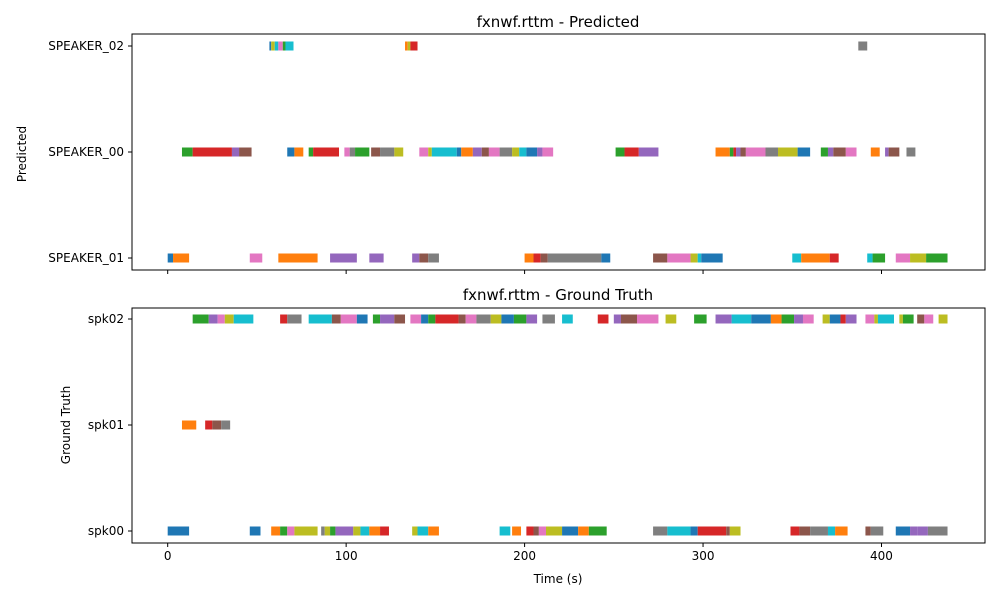 The height and width of the screenshot is (600, 1000). I want to click on x-tick-label: 100, so click(346, 556).